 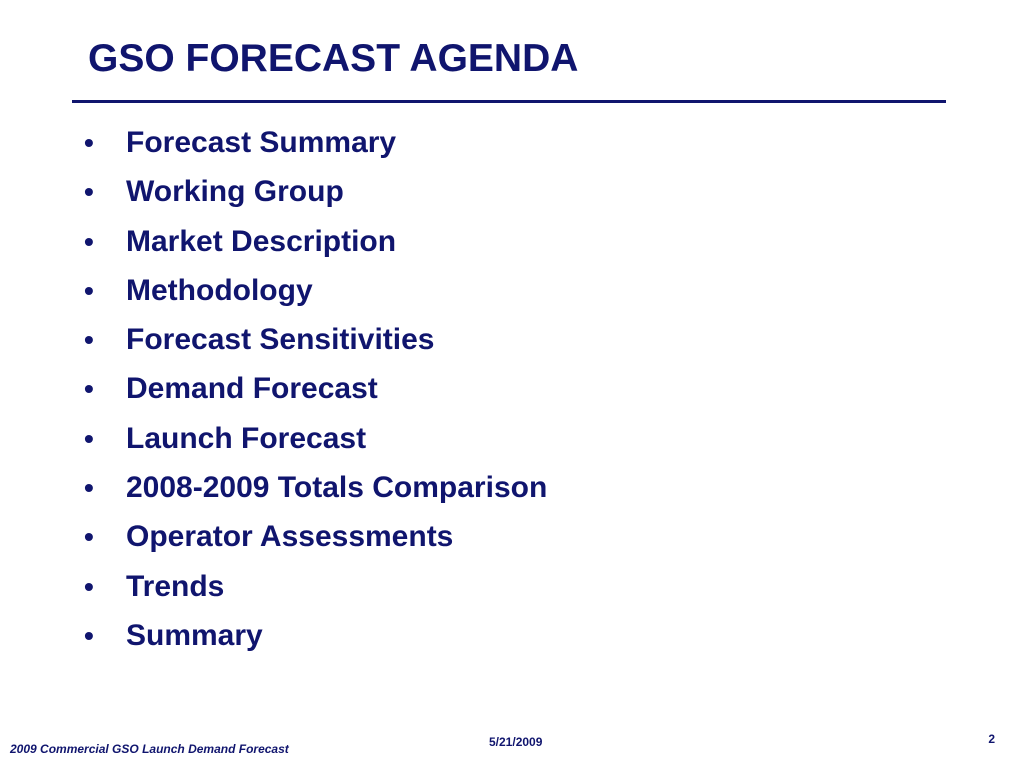 What do you see at coordinates (509, 101) in the screenshot?
I see `title-divider-line` at bounding box center [509, 101].